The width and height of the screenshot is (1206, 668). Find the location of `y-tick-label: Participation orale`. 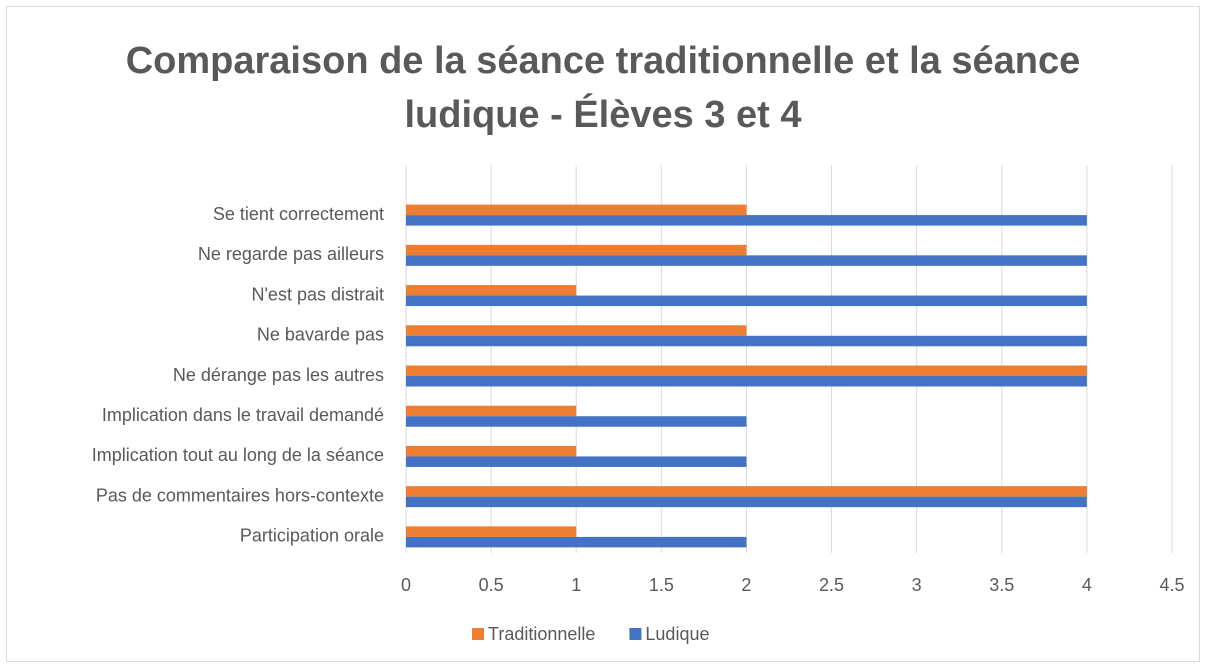

y-tick-label: Participation orale is located at coordinates (312, 536).